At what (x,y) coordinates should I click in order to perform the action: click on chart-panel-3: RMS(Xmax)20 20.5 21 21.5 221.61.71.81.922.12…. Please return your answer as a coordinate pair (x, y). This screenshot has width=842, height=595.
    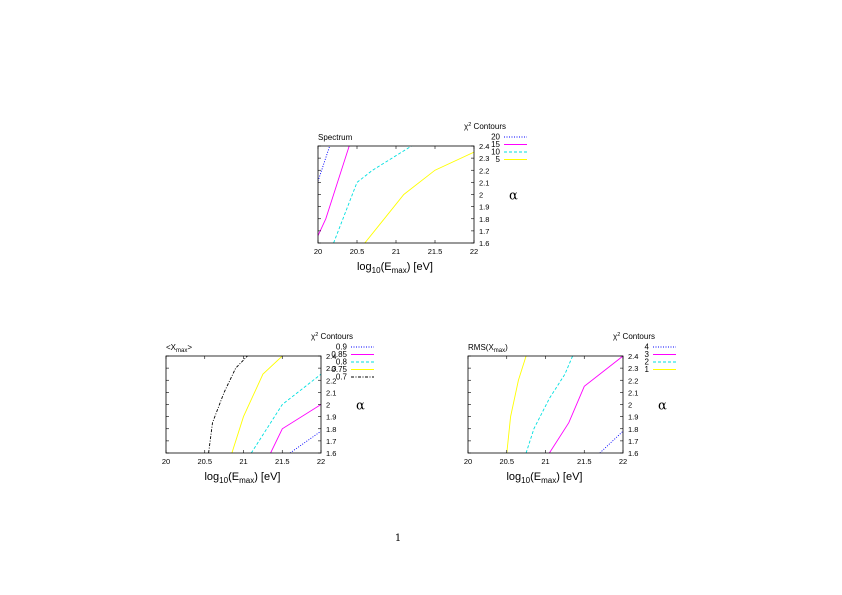
    Looking at the image, I should click on (570, 408).